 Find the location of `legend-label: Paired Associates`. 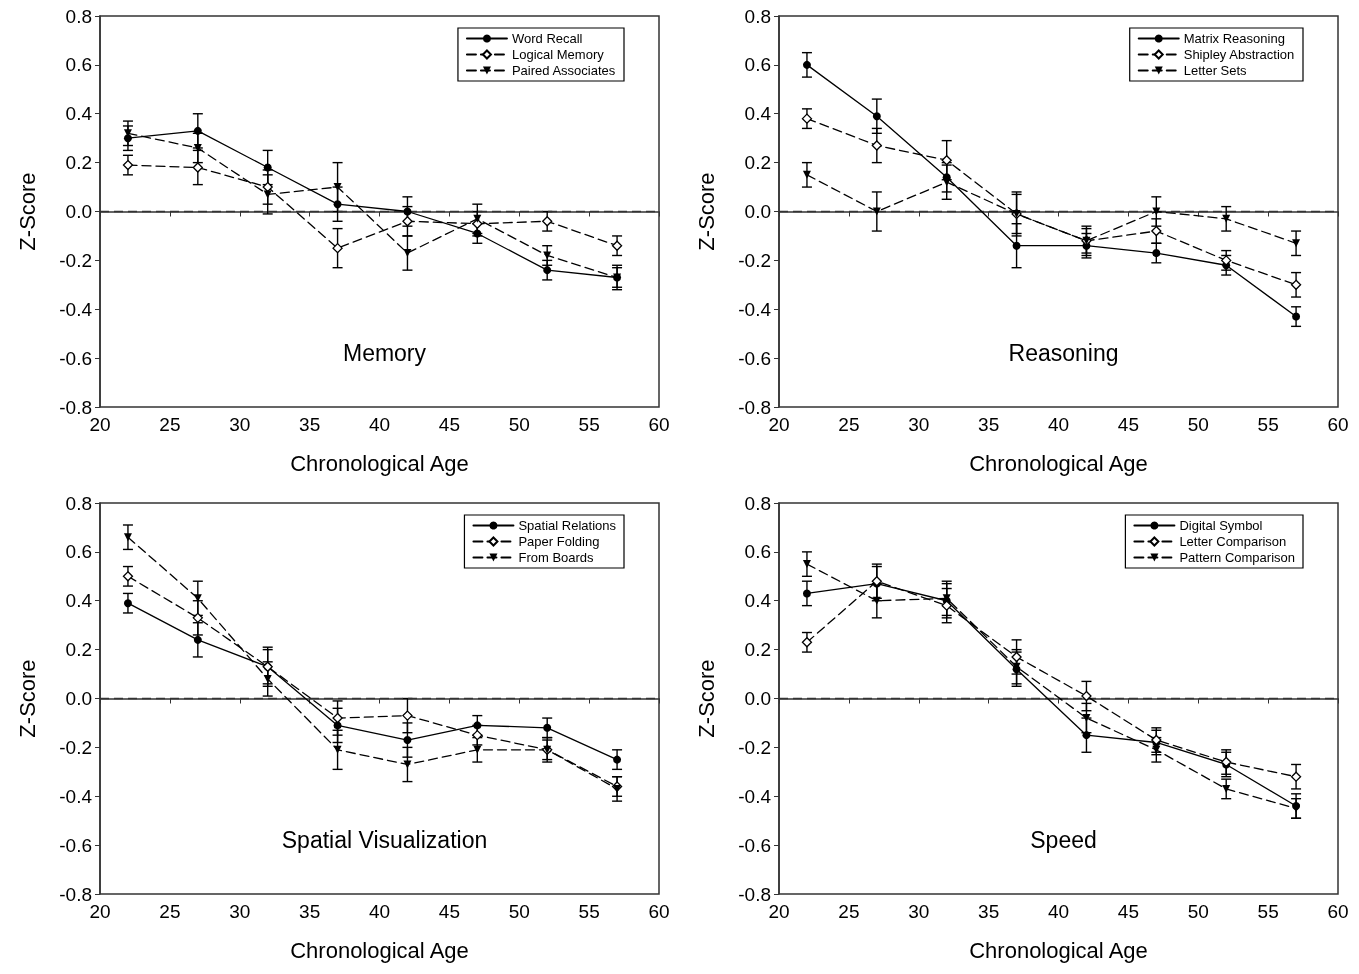

legend-label: Paired Associates is located at coordinates (563, 70).